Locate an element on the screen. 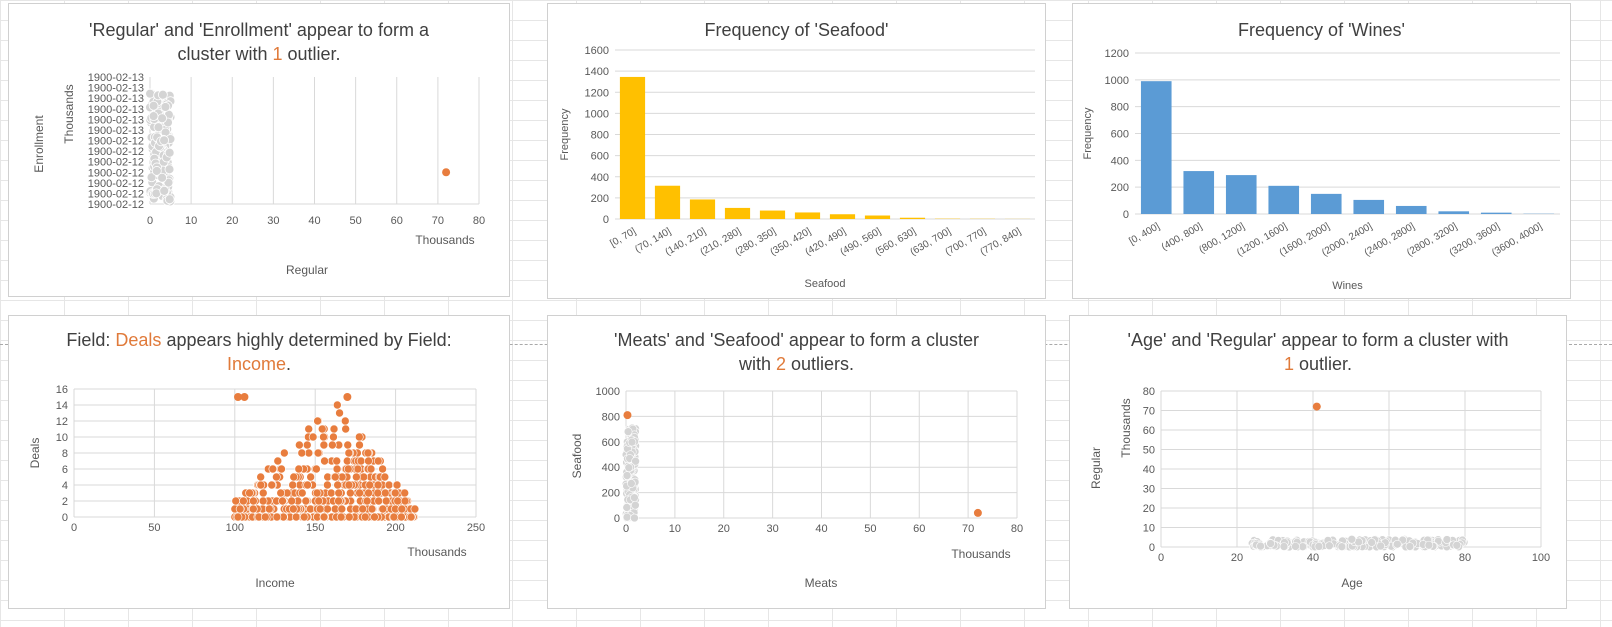 Image resolution: width=1612 pixels, height=627 pixels. y-tick-label: 1900-02-13 is located at coordinates (116, 89).